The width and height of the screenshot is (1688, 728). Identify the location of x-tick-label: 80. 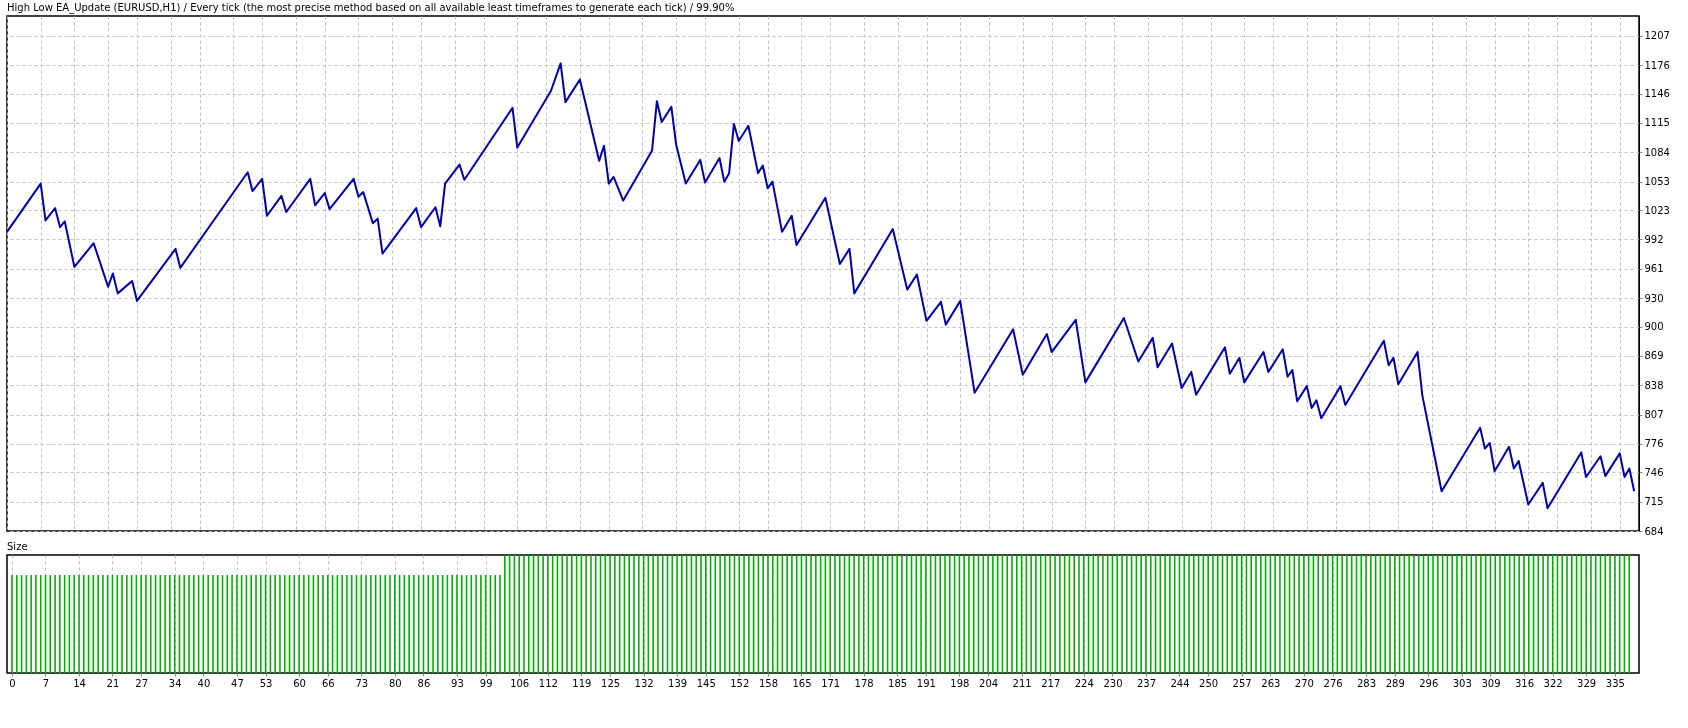
(395, 683).